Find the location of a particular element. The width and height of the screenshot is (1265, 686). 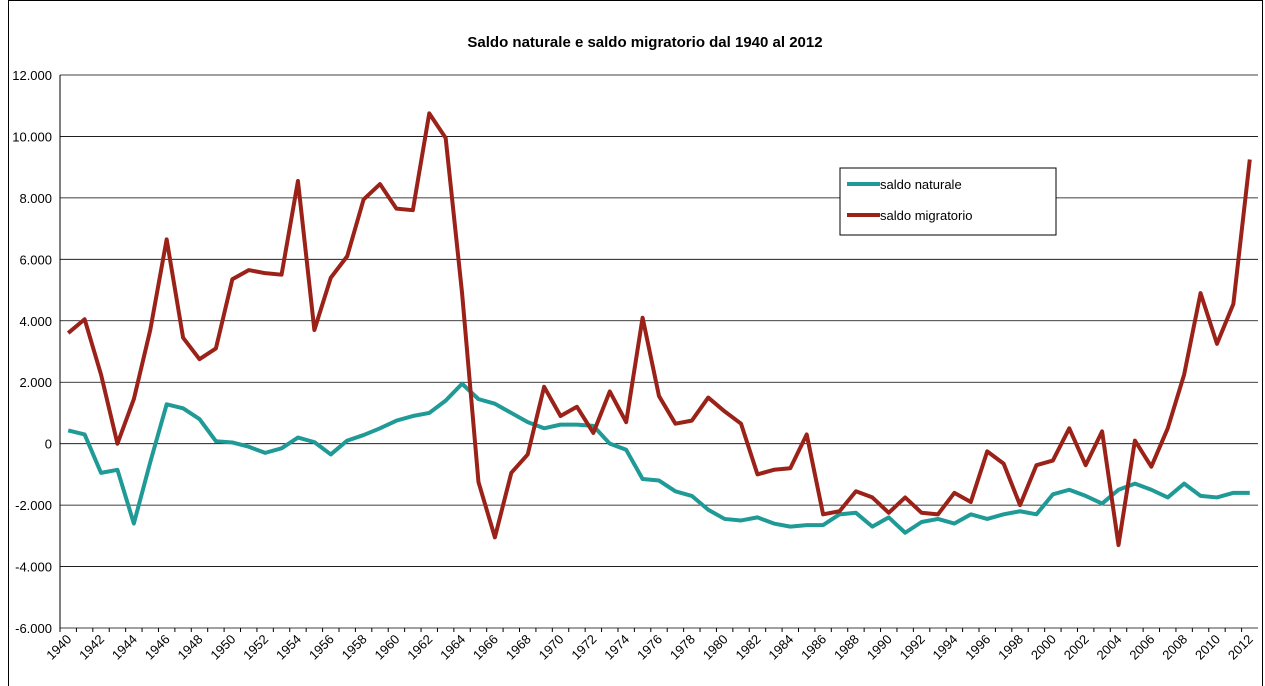

legend-label: saldo naturale is located at coordinates (921, 184).